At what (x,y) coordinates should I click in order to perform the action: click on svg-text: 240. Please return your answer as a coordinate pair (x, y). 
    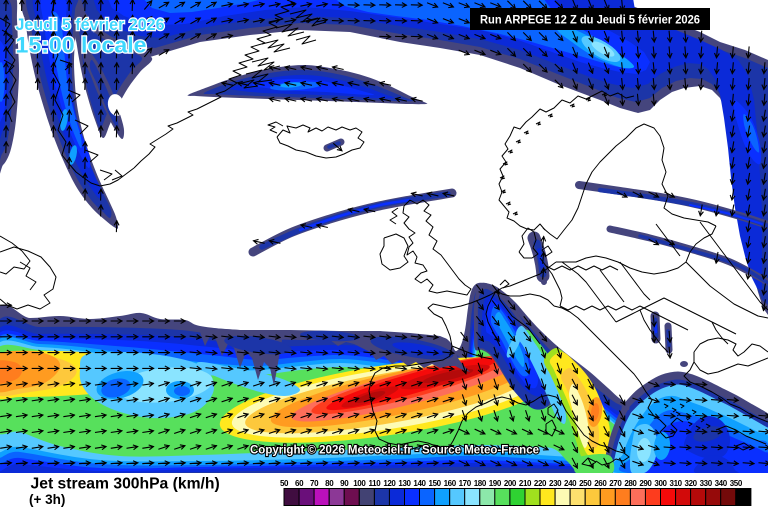
    Looking at the image, I should click on (570, 483).